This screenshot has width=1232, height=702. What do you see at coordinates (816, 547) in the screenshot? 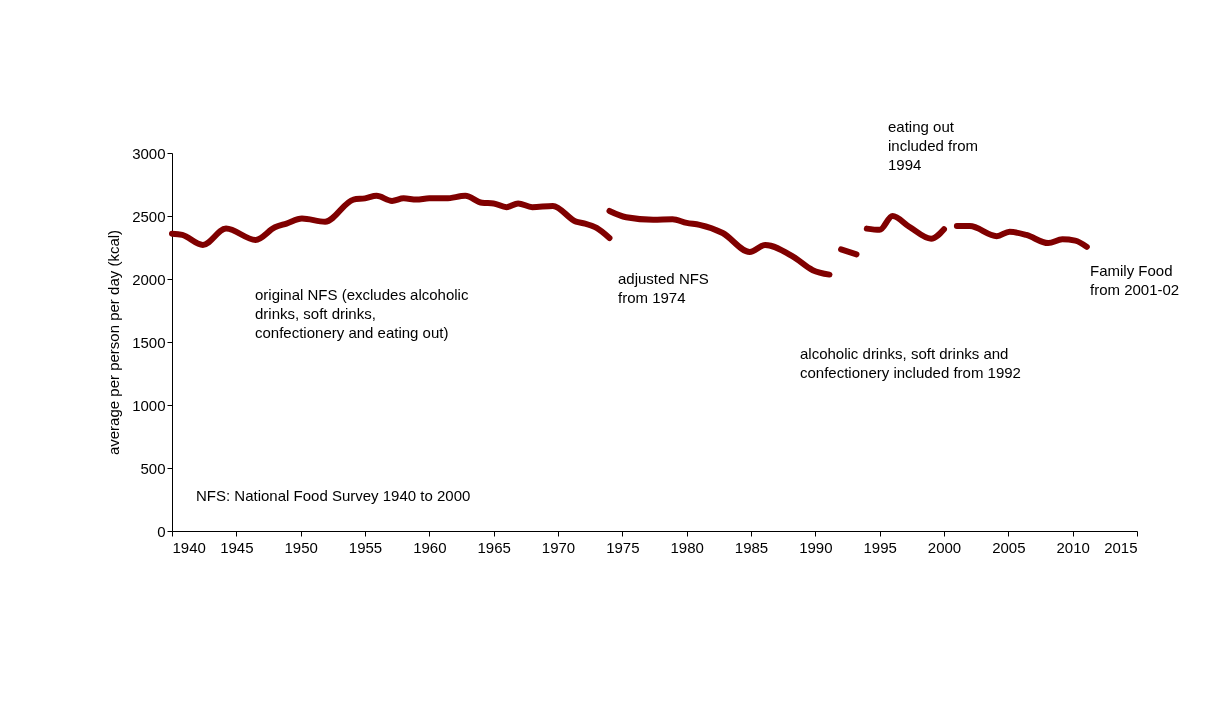
I see `x-tick-label: 1990` at bounding box center [816, 547].